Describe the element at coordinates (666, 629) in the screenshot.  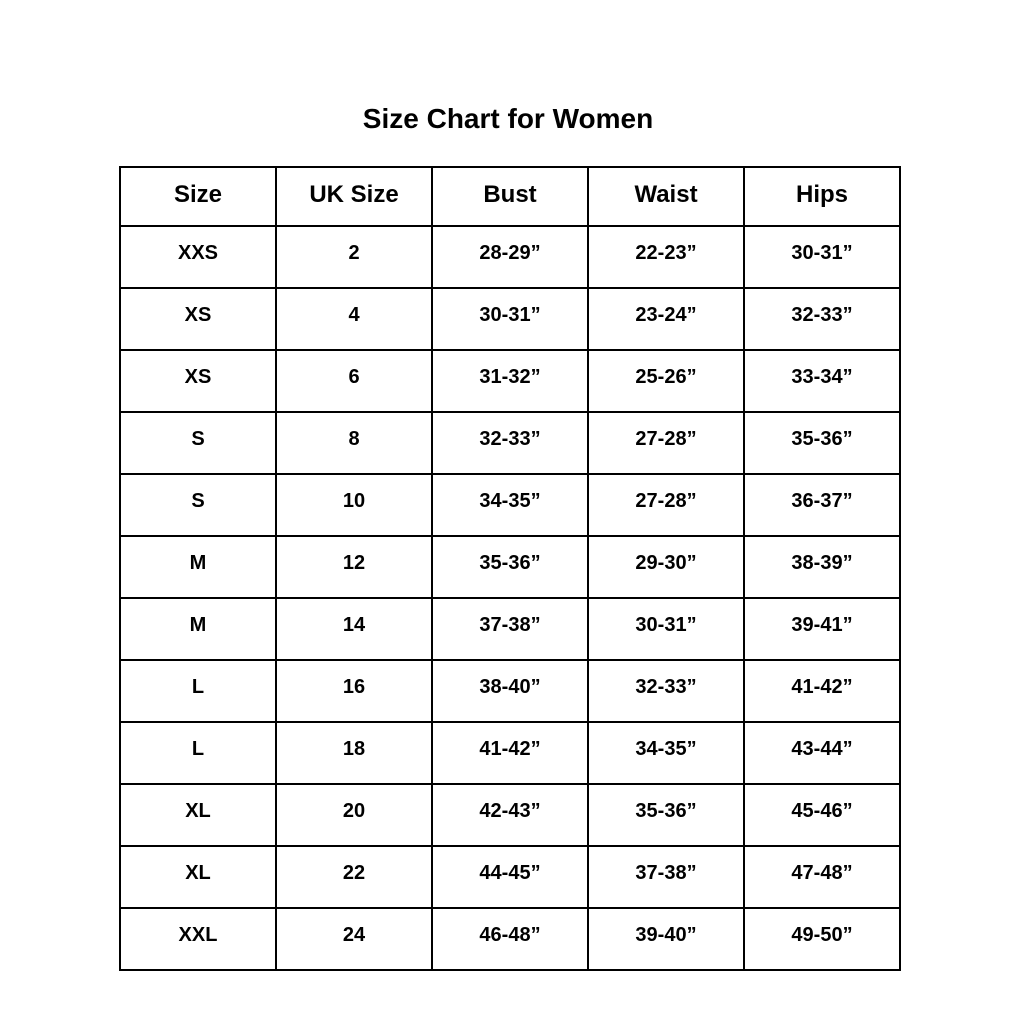
I see `cell-waist: 30-31”` at that location.